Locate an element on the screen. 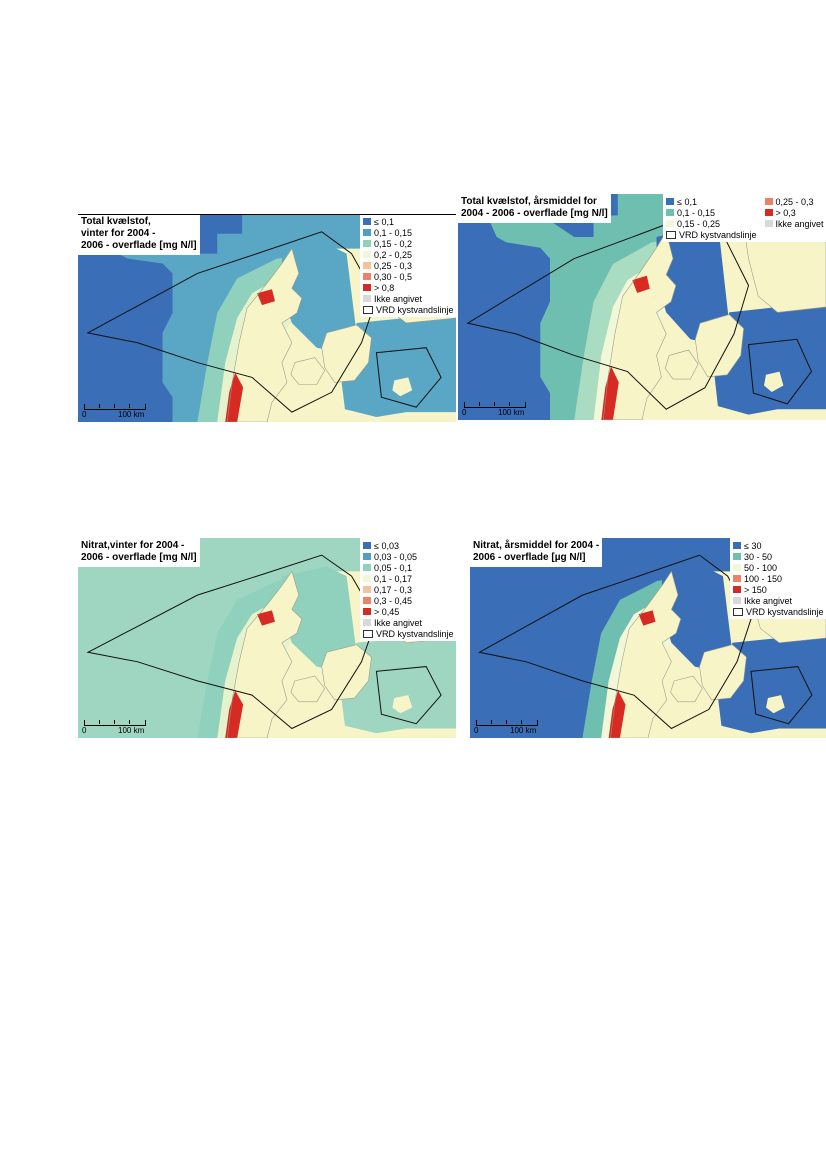  land-zealand is located at coordinates (346, 672).